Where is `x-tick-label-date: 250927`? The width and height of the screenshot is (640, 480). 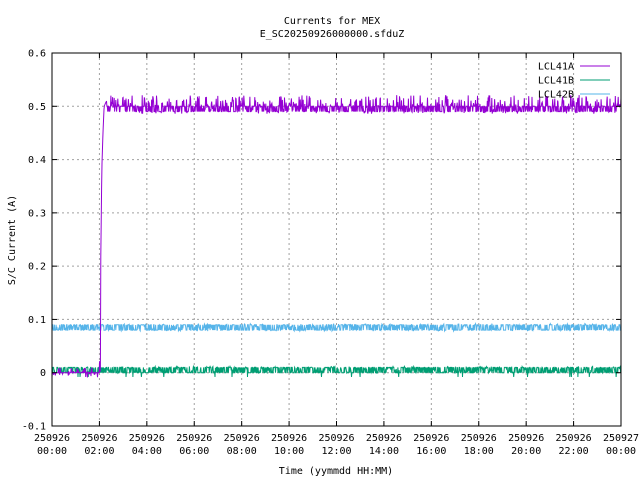
x-tick-label-date: 250927 is located at coordinates (621, 438).